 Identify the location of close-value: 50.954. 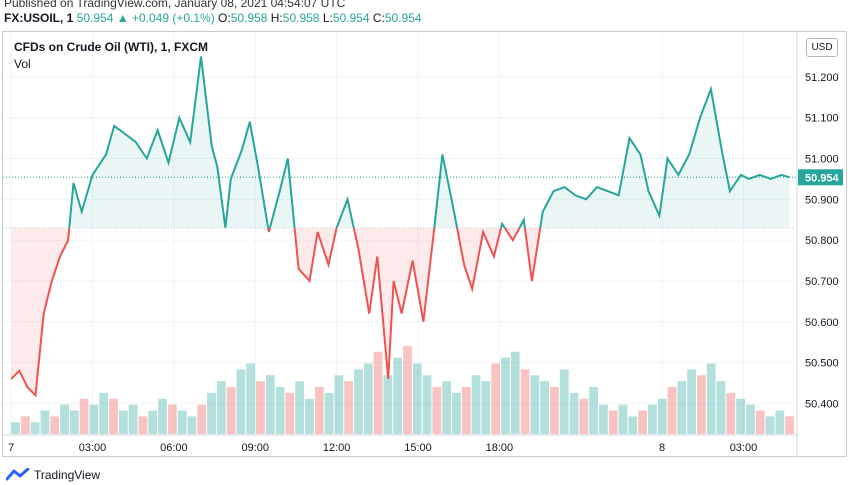
(403, 18).